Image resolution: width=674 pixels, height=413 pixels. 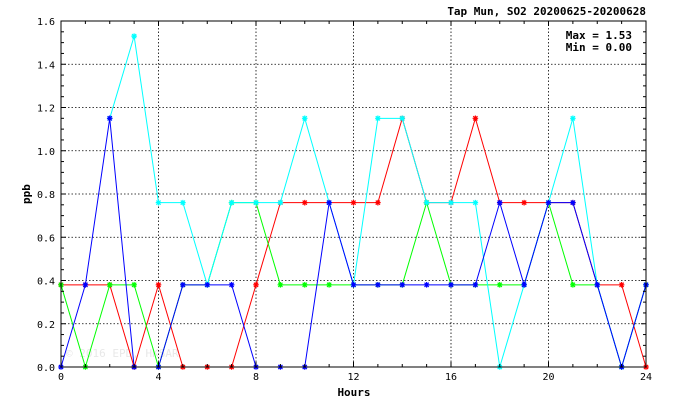 I want to click on x-tick-label: 12, so click(x=353, y=377).